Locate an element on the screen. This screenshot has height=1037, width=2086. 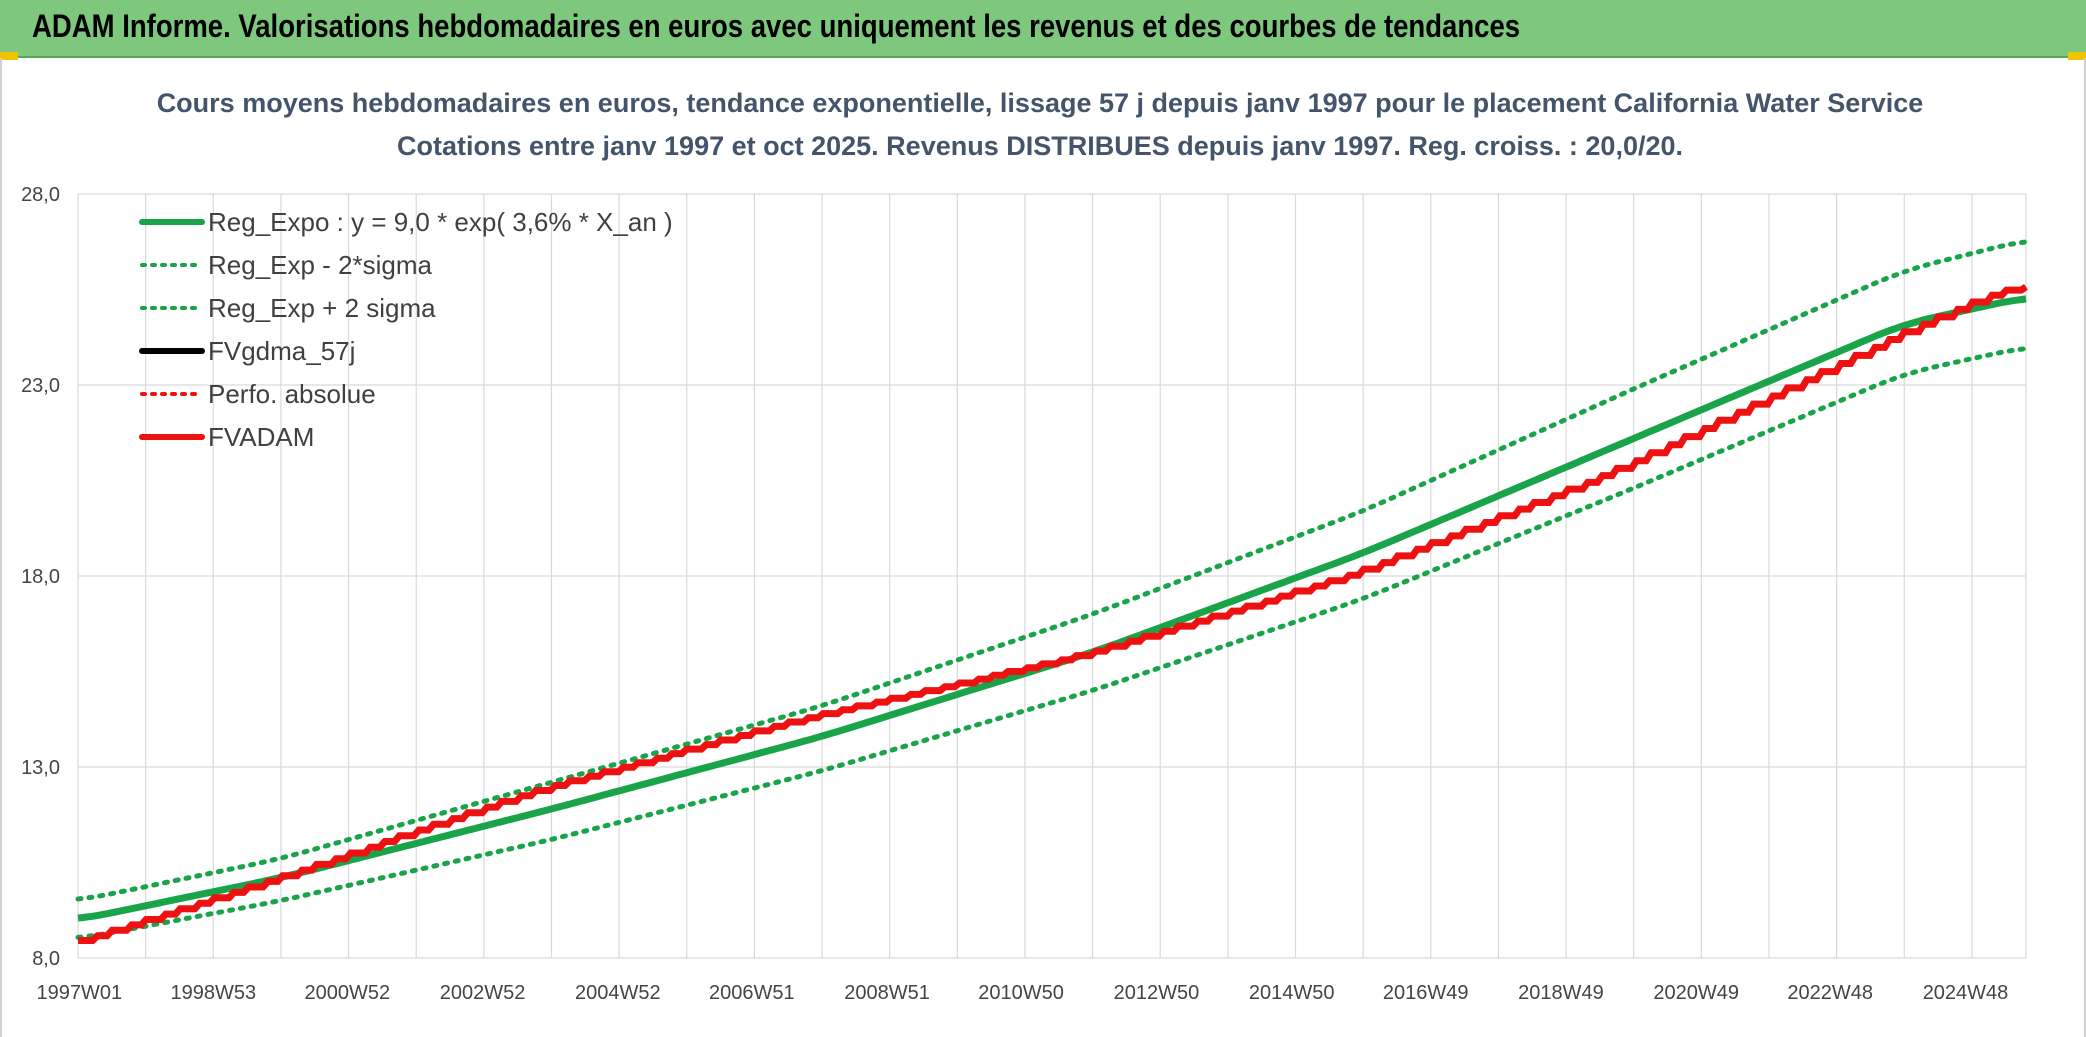
x-tick-label: 2006W51 is located at coordinates (752, 993).